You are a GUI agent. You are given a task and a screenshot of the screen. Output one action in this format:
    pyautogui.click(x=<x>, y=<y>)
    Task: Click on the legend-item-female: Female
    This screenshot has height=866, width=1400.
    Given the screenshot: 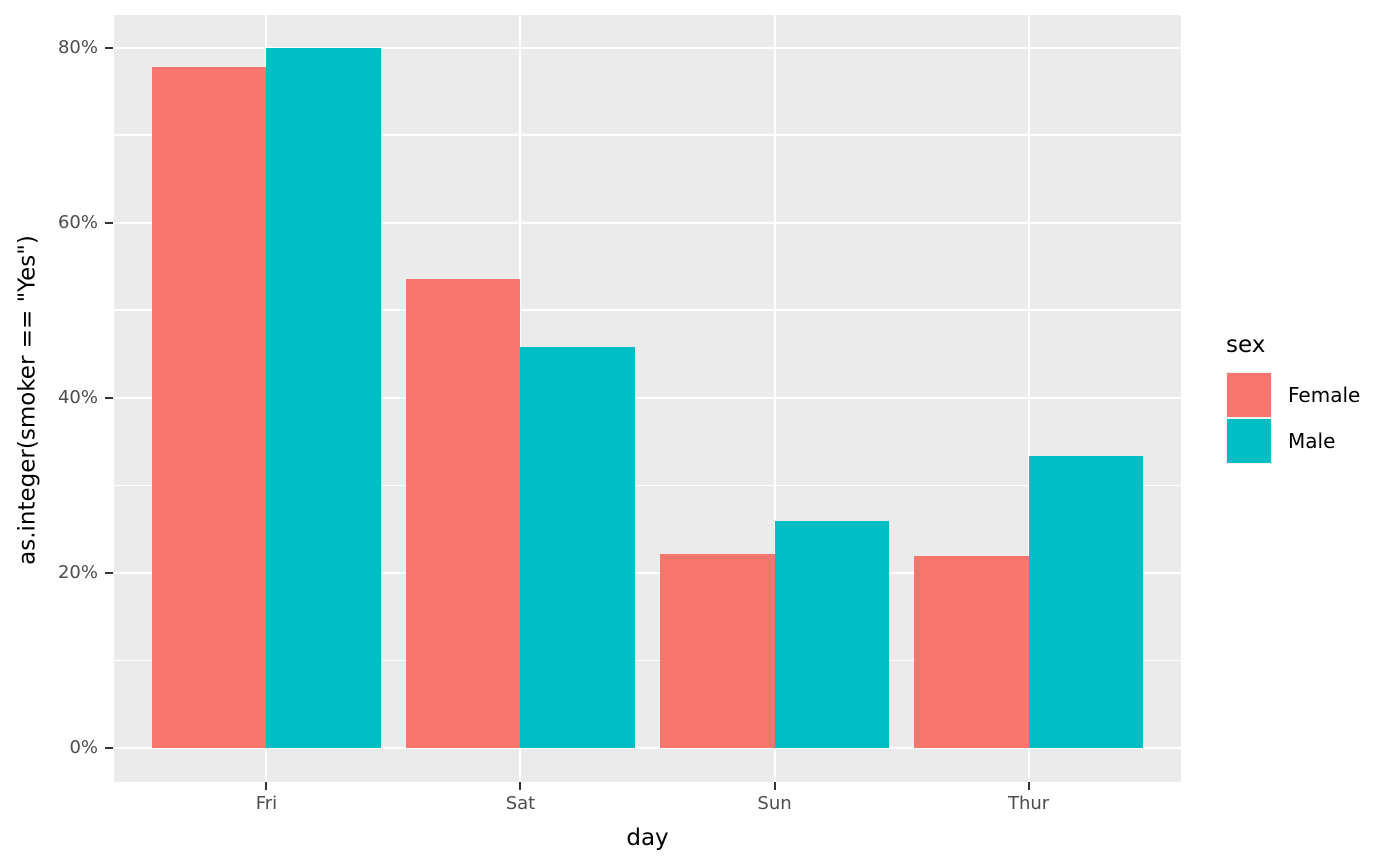 What is the action you would take?
    pyautogui.click(x=1293, y=395)
    